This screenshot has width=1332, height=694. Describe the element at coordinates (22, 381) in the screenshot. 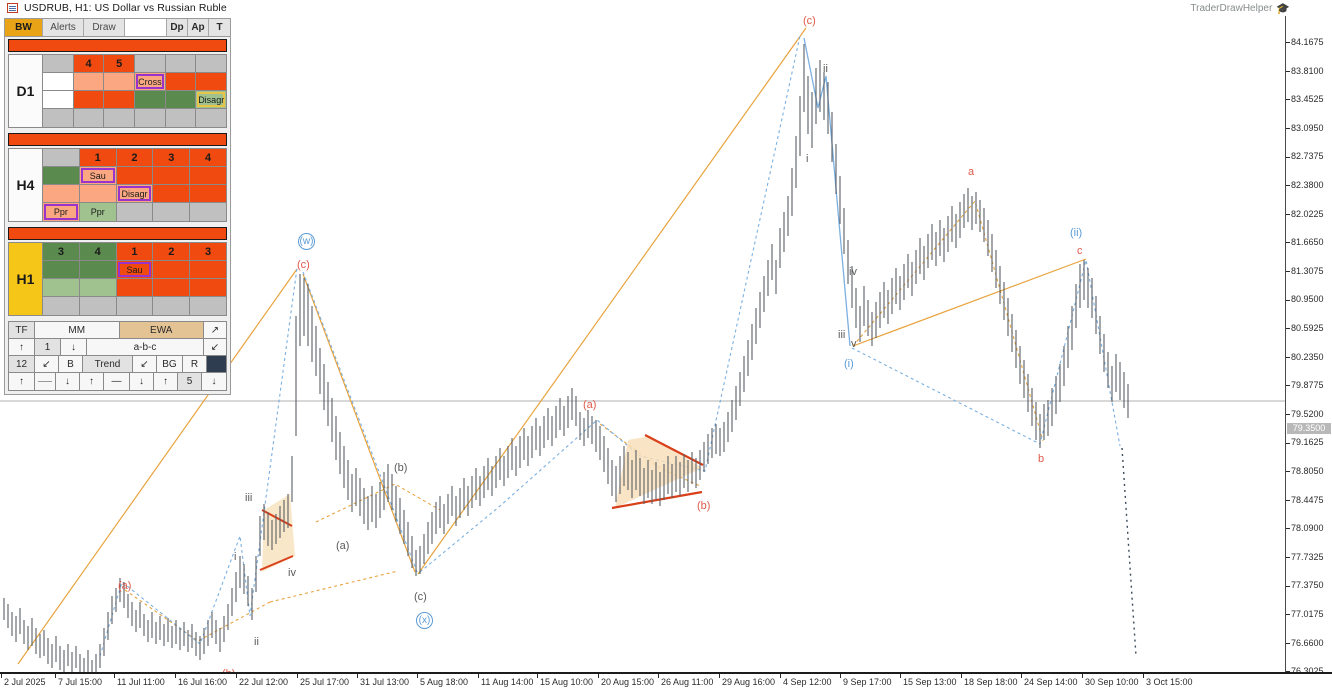

I see `button-up-arrow-2: ↑` at that location.